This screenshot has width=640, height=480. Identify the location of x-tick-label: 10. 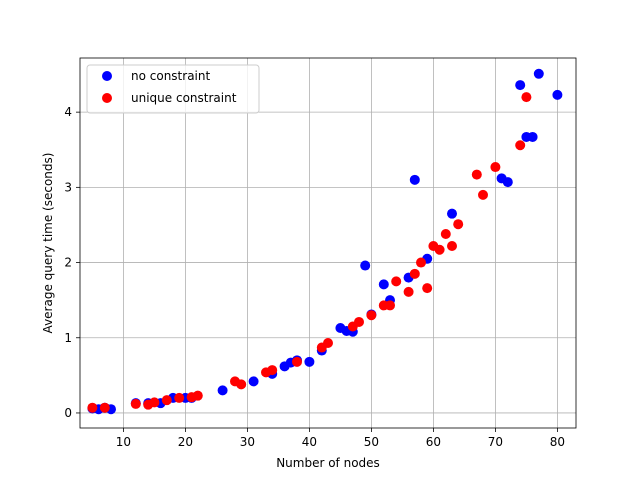
(123, 442).